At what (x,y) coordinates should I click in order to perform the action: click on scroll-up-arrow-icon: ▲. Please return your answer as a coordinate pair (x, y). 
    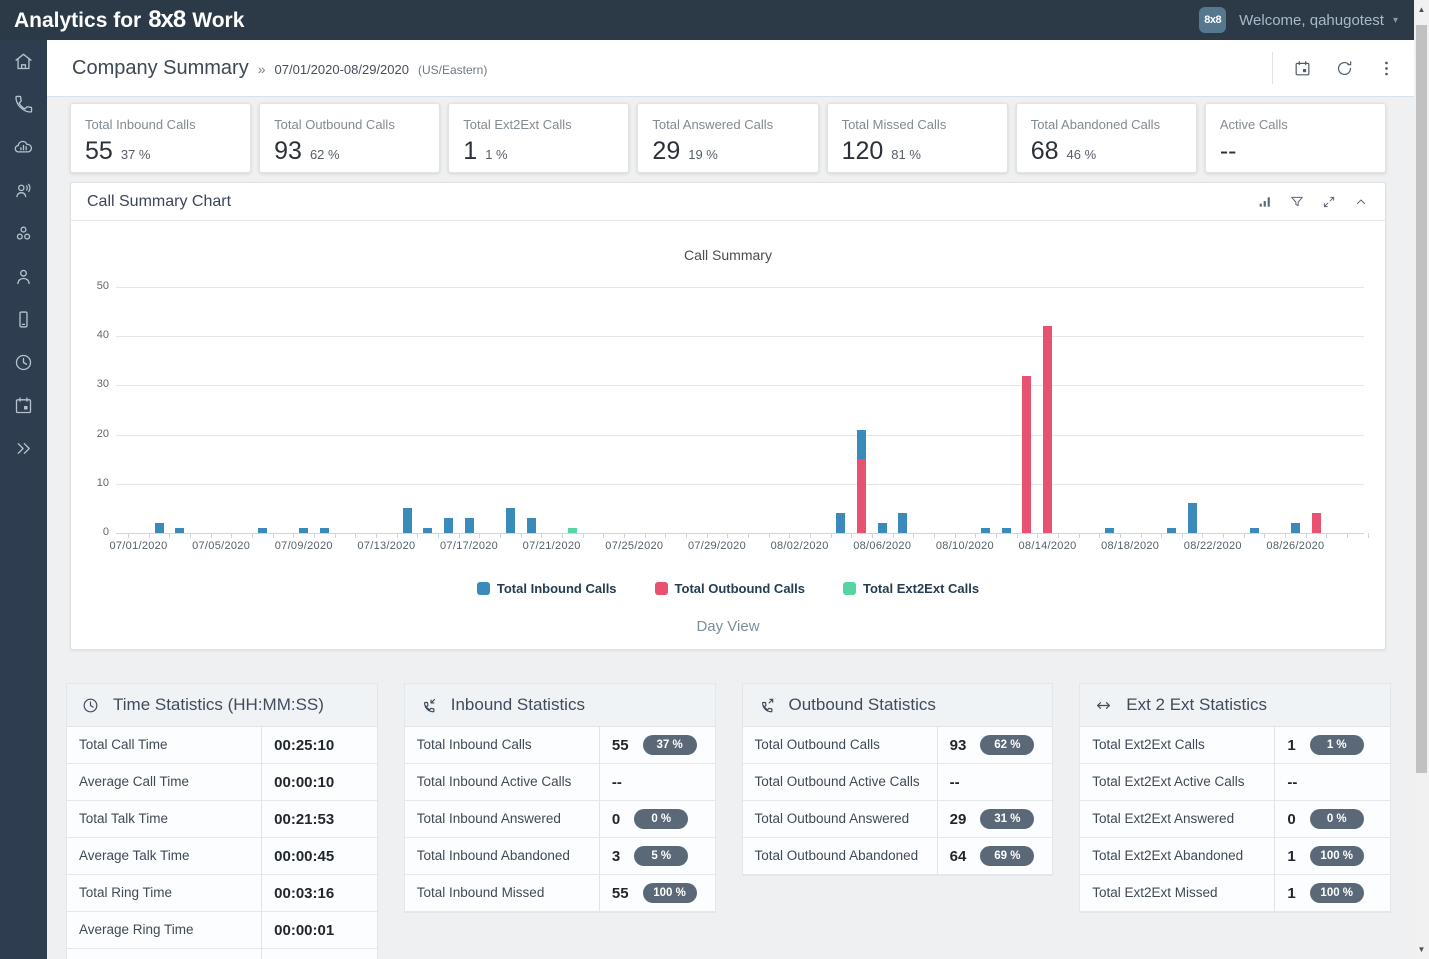
    Looking at the image, I should click on (1421, 9).